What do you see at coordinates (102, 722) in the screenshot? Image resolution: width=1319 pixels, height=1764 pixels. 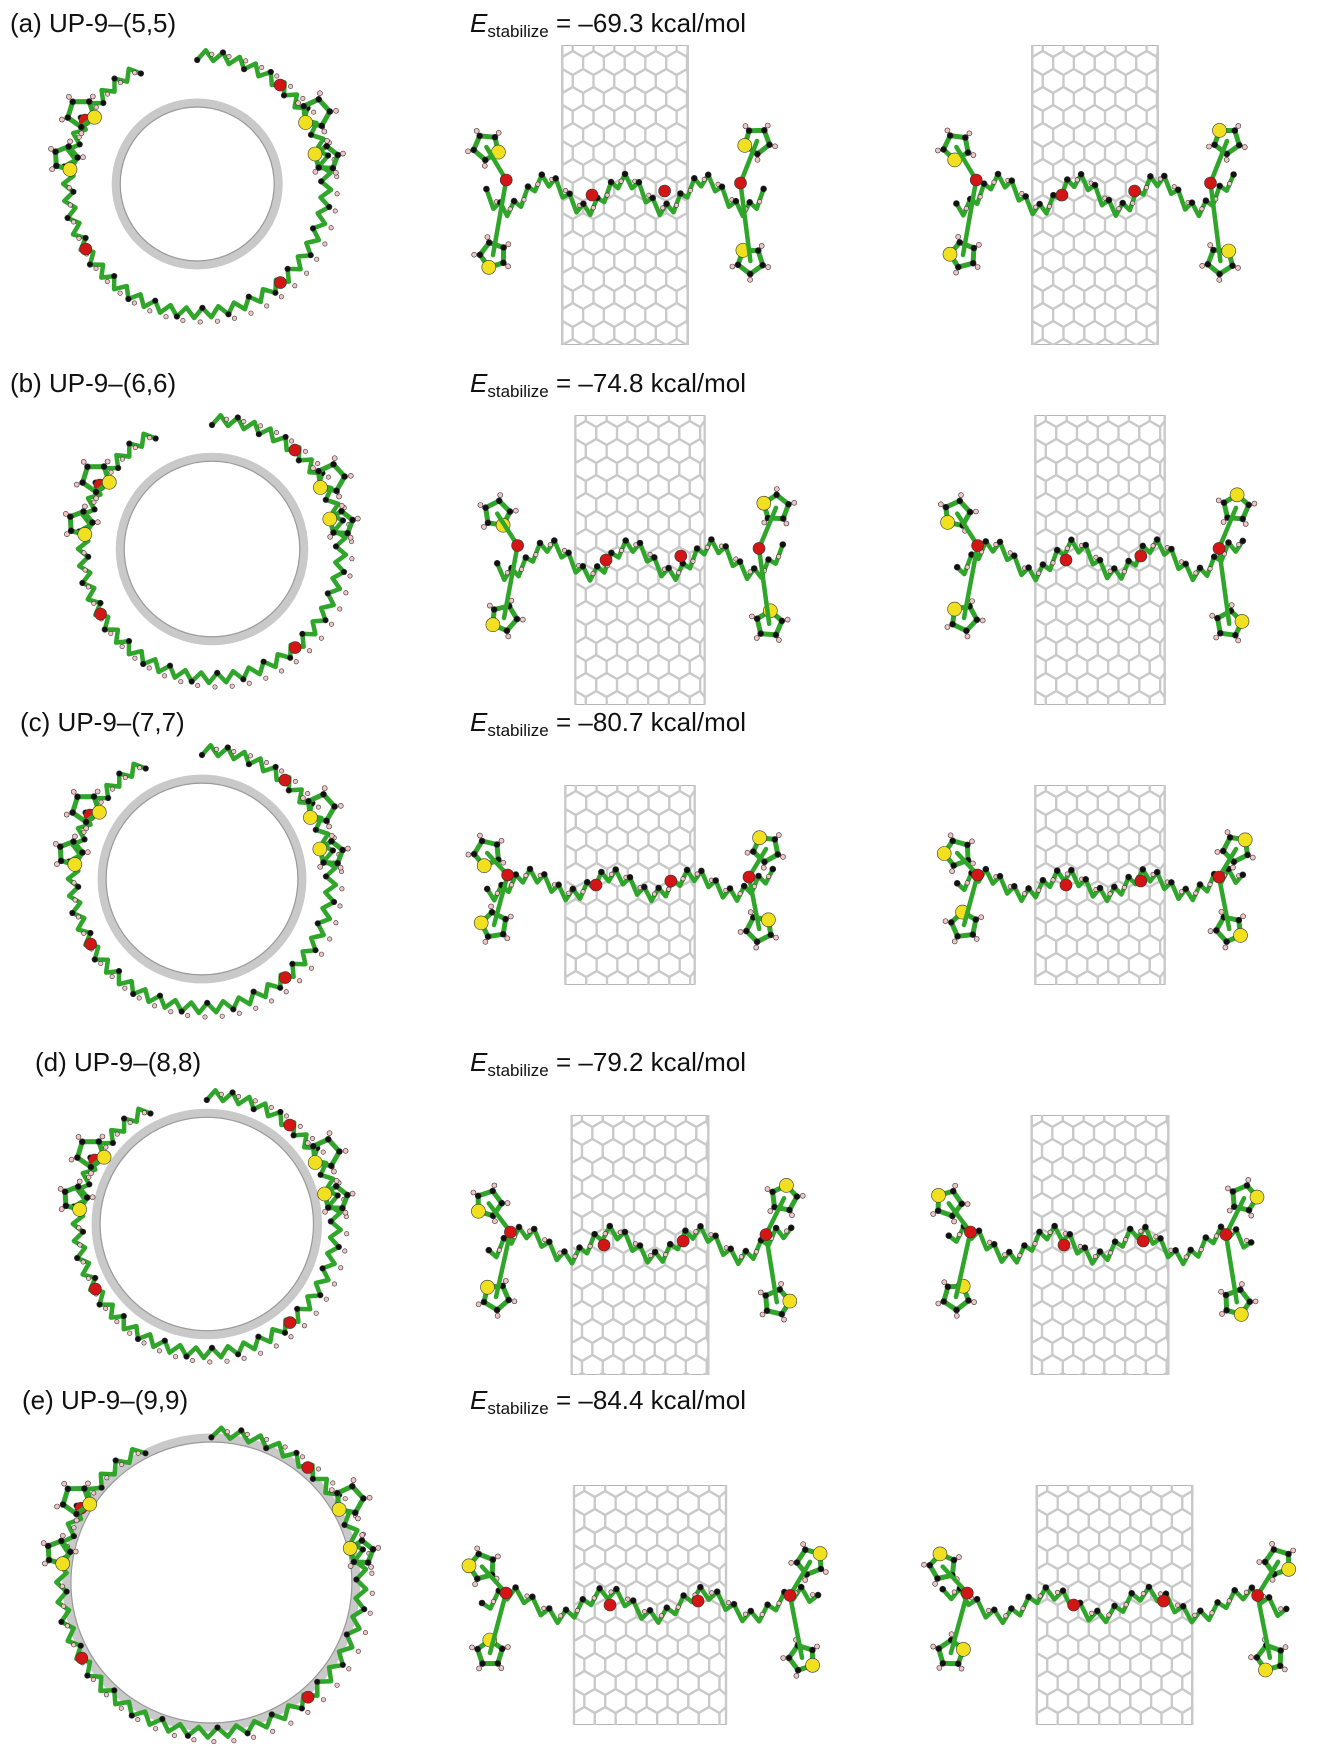 I see `panel-label: (c) UP-9–(7,7)` at bounding box center [102, 722].